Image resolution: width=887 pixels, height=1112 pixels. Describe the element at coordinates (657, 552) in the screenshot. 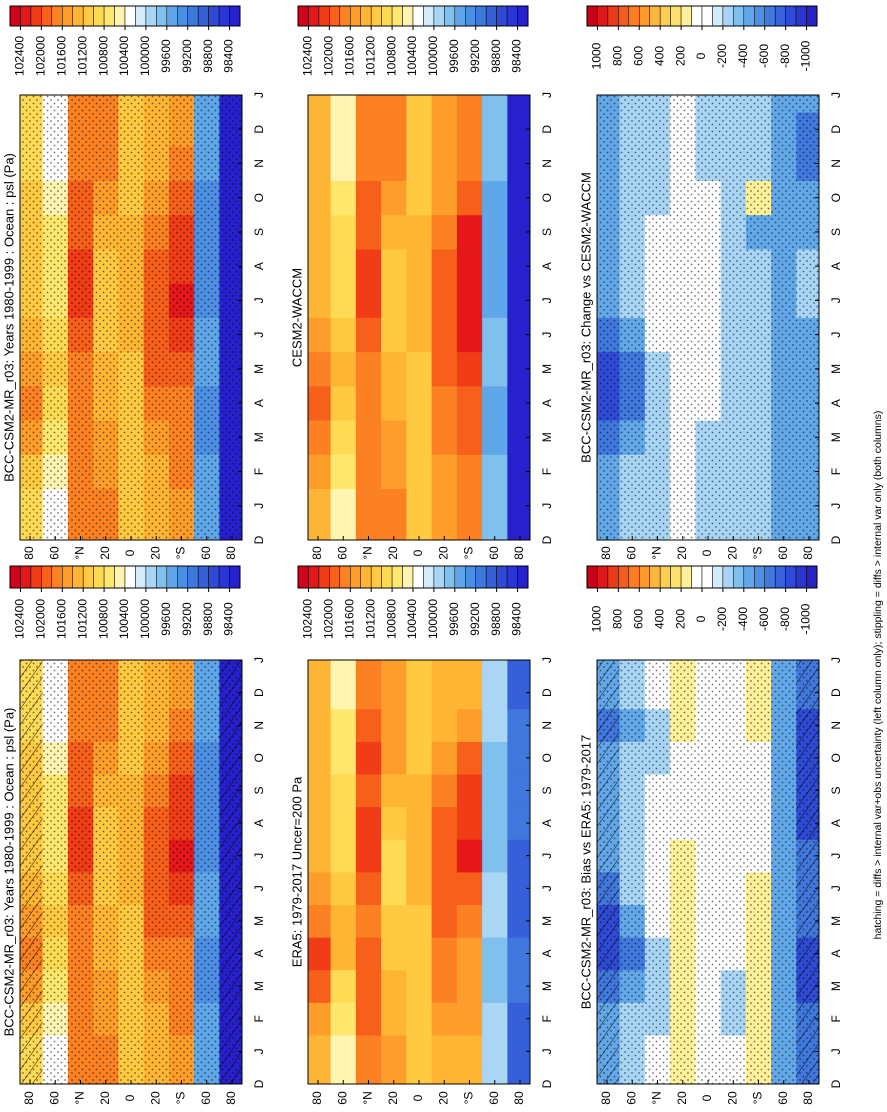

I see `lat-label: °N` at that location.